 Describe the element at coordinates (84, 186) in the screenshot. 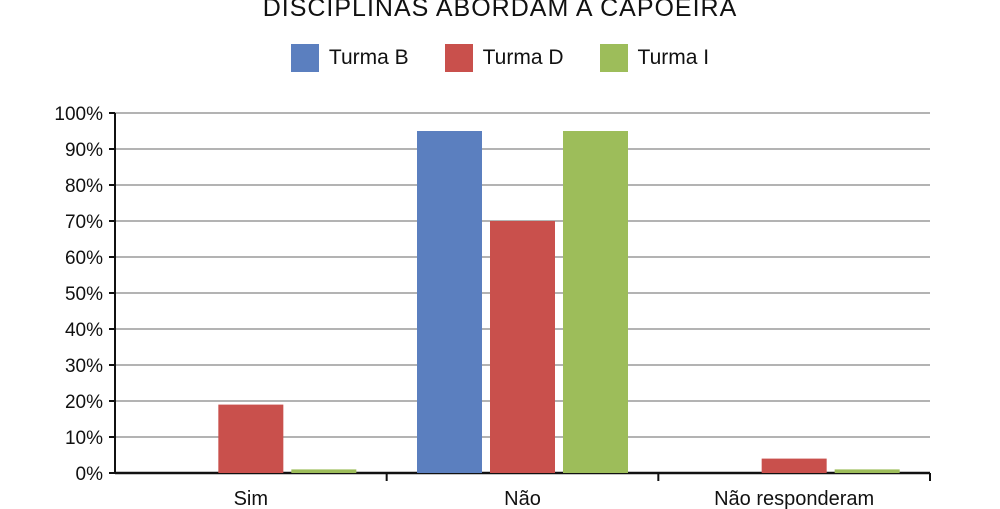

I see `y-tick-label: 80%` at that location.